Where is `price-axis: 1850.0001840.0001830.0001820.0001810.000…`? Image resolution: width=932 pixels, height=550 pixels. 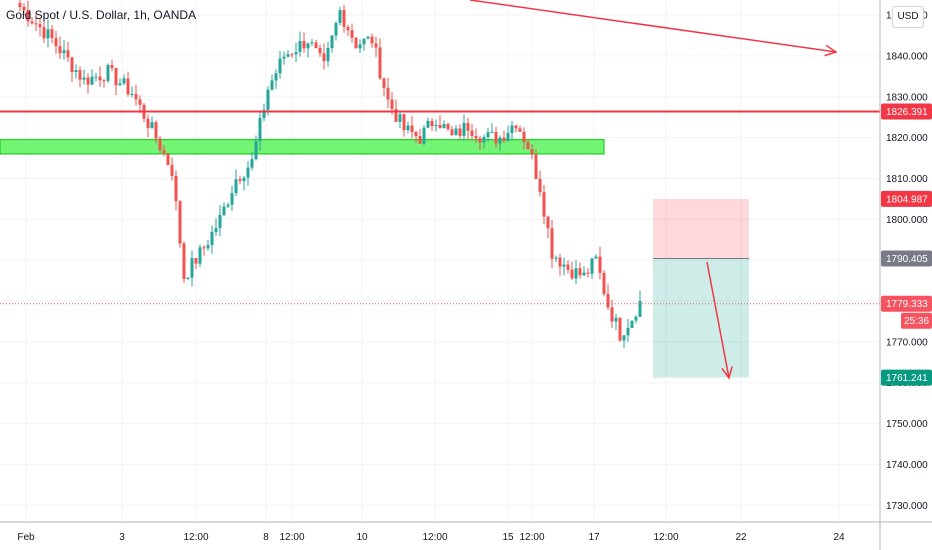
price-axis: 1850.0001840.0001830.0001820.0001810.000… is located at coordinates (903, 275).